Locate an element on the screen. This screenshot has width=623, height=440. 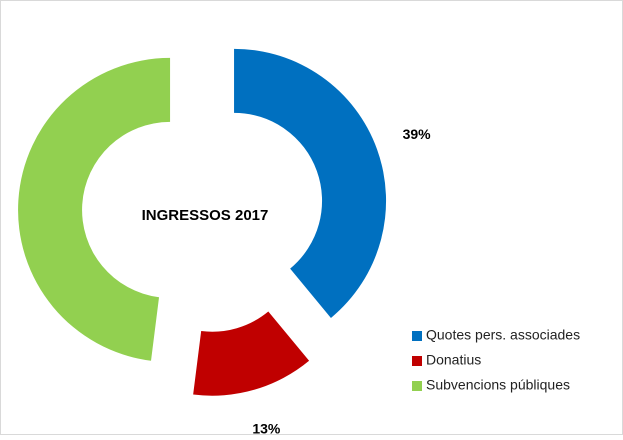
donut-slice is located at coordinates (251, 353).